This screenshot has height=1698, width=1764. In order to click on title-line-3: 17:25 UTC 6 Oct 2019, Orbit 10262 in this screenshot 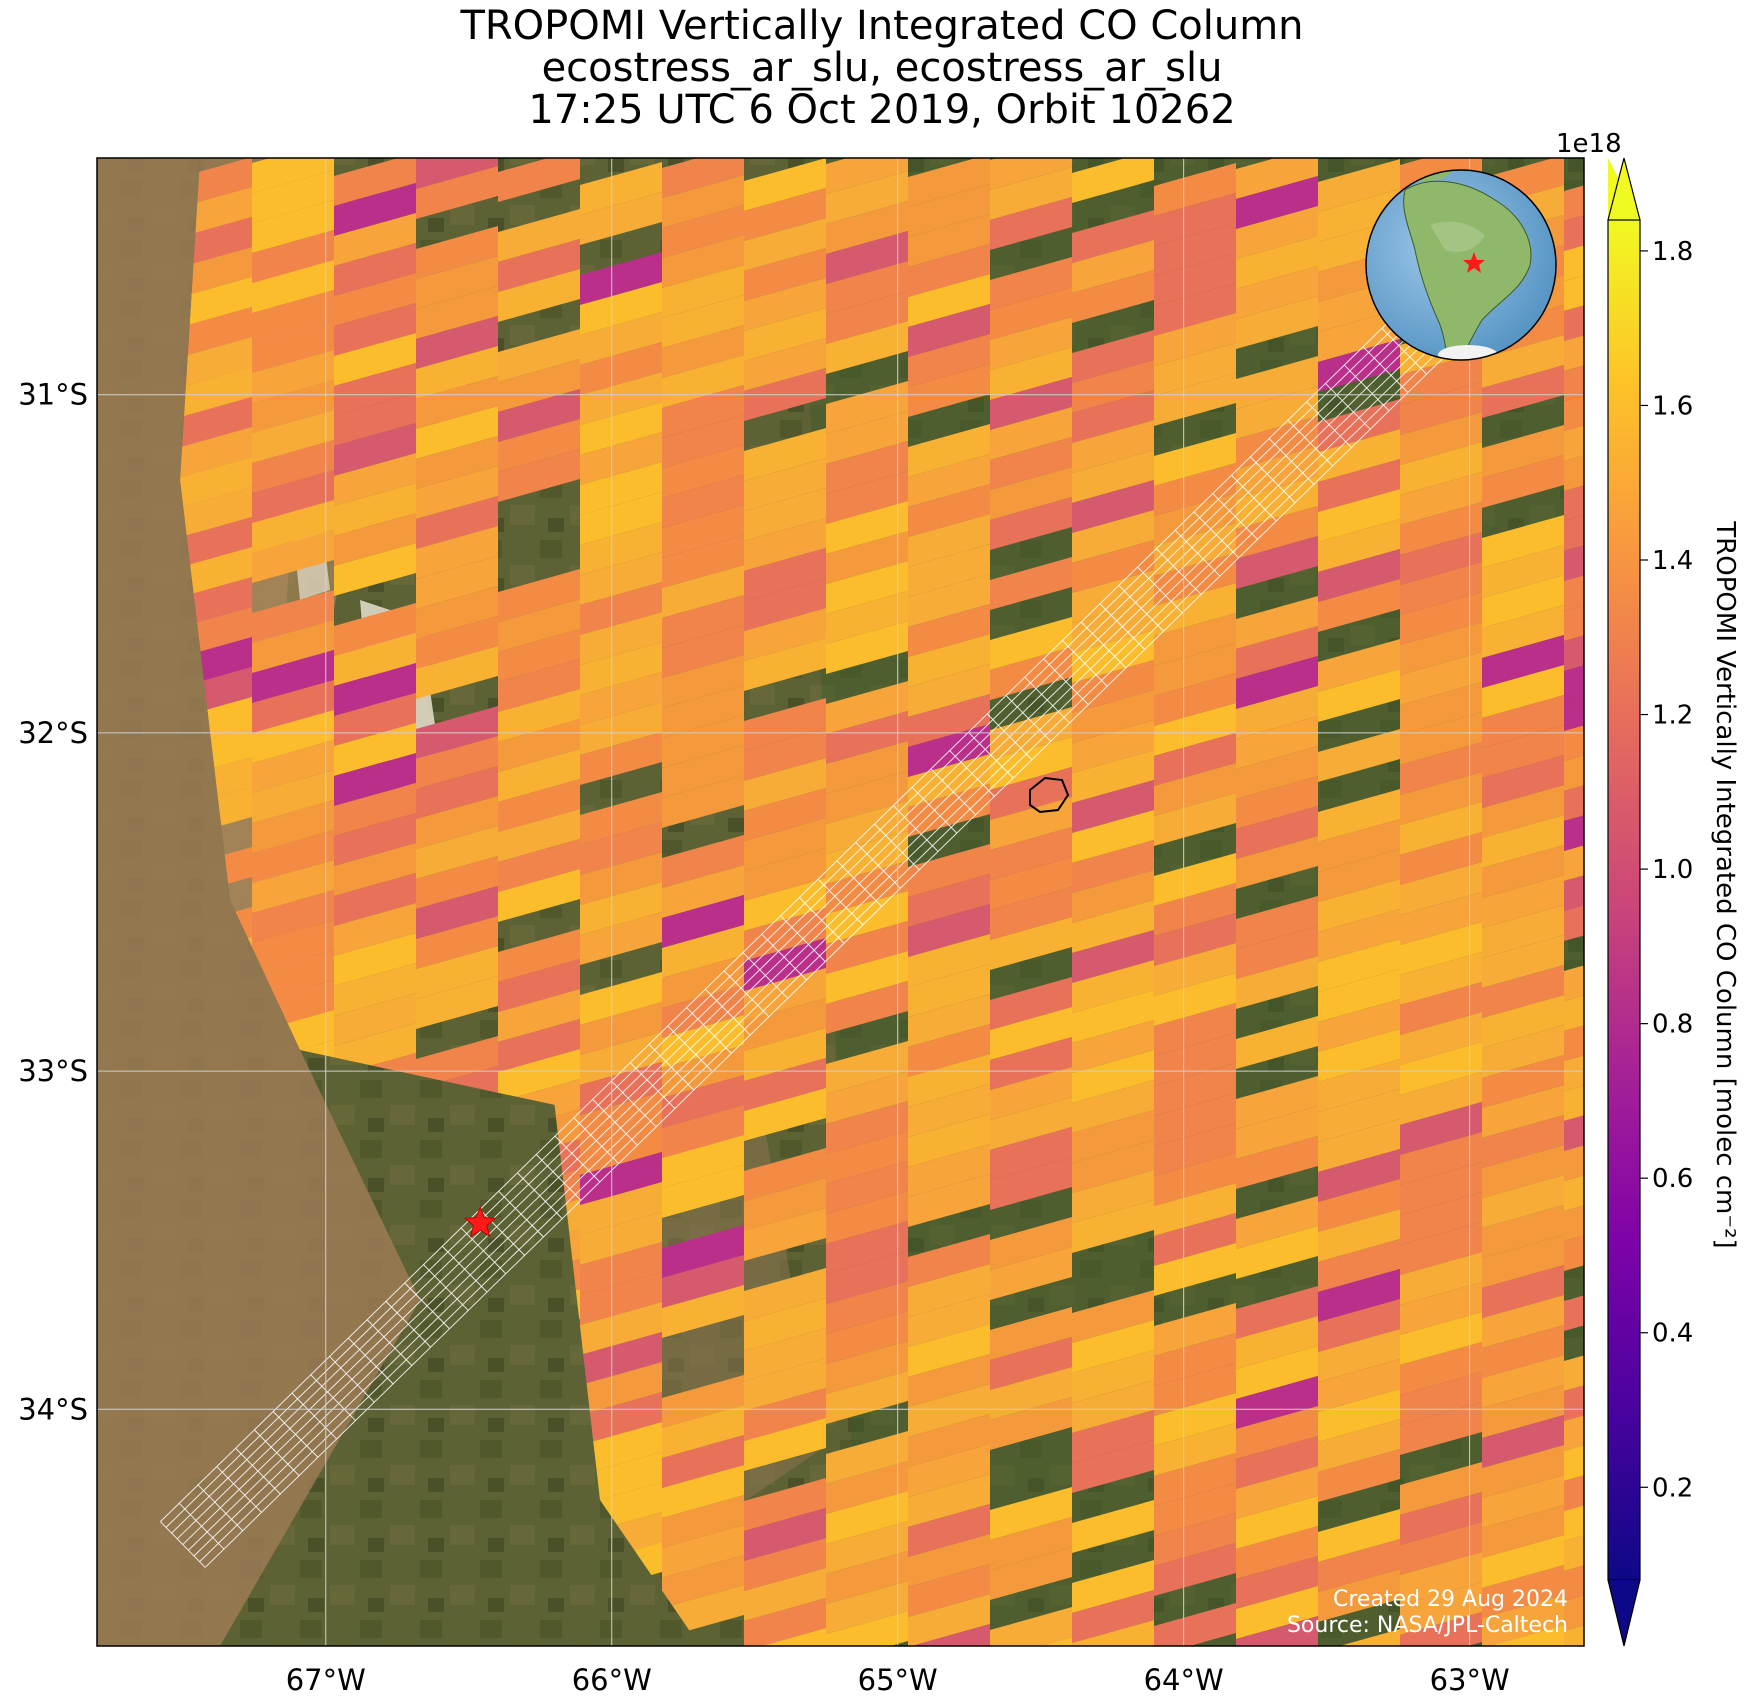, I will do `click(882, 110)`.